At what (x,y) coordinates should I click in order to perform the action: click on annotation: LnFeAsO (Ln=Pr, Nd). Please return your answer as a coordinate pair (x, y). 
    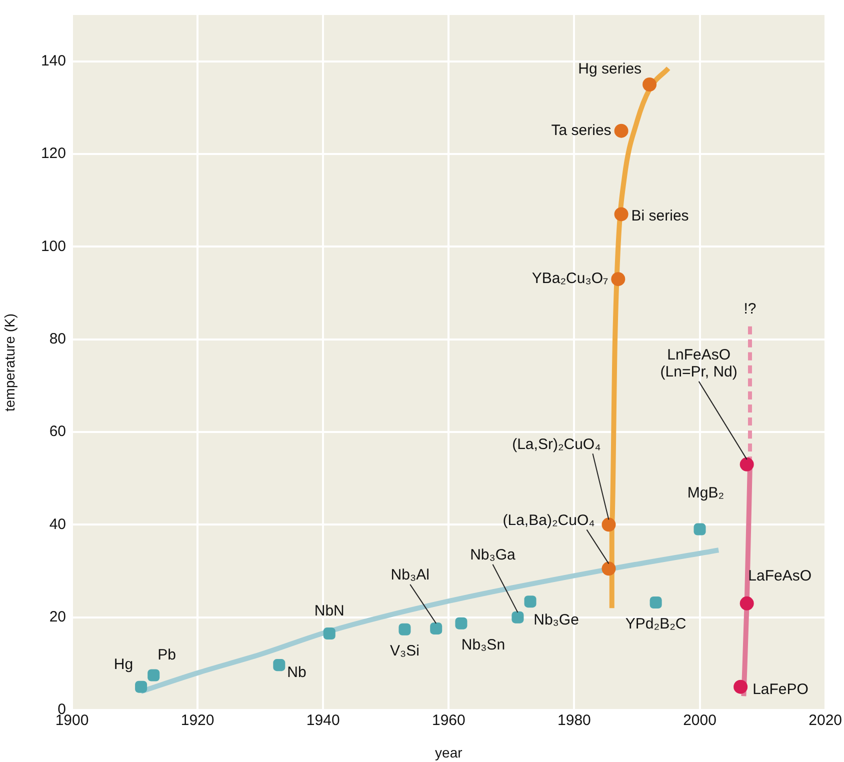
    Looking at the image, I should click on (699, 363).